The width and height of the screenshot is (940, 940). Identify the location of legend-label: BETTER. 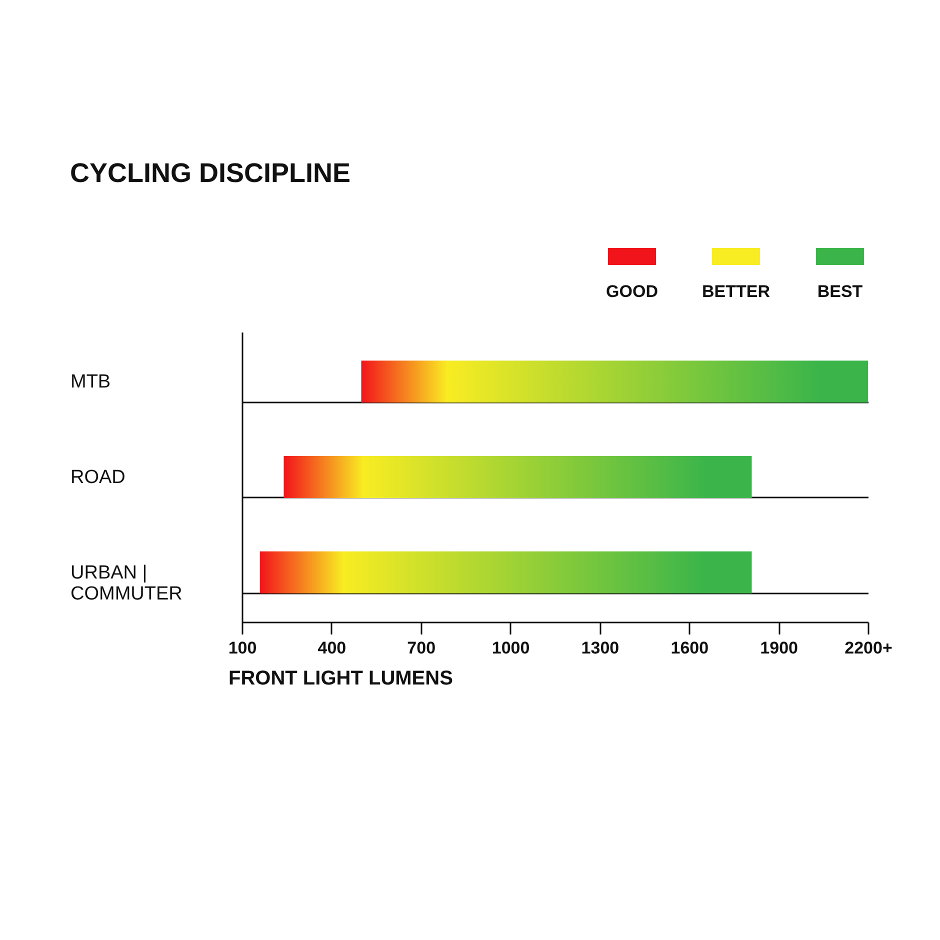
(736, 291).